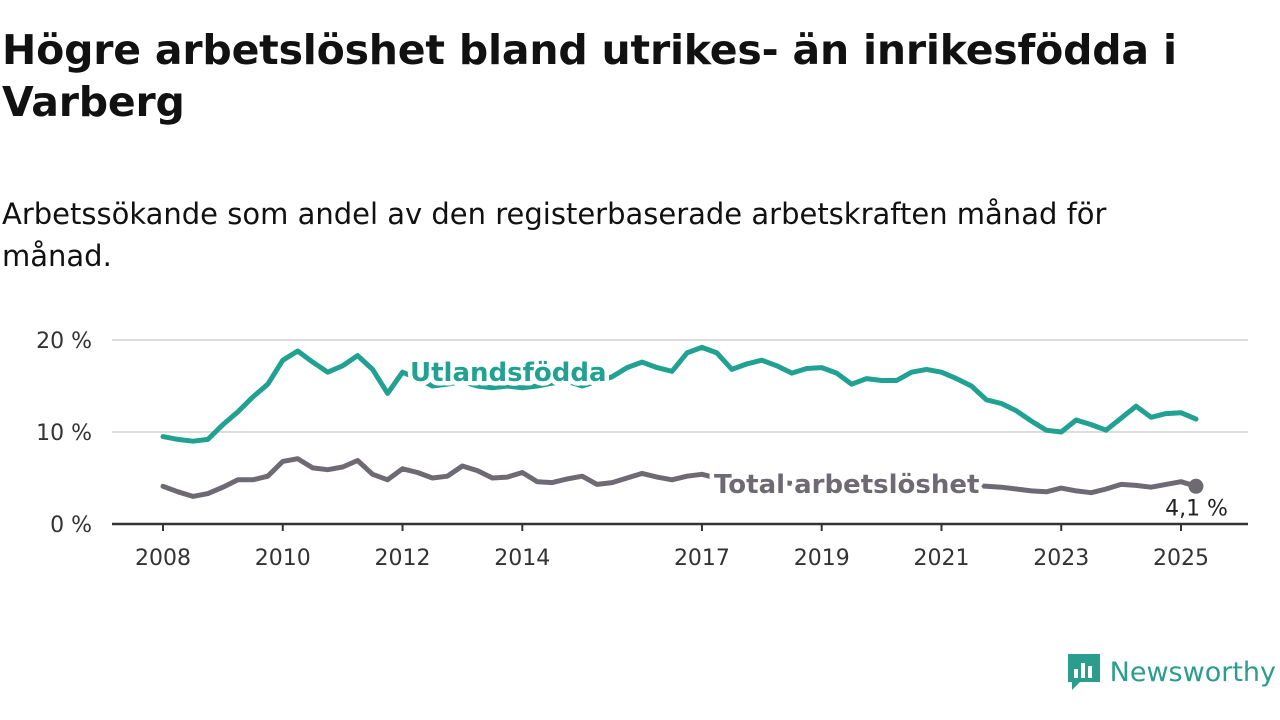  Describe the element at coordinates (1061, 558) in the screenshot. I see `x-tick-label: 2023` at that location.